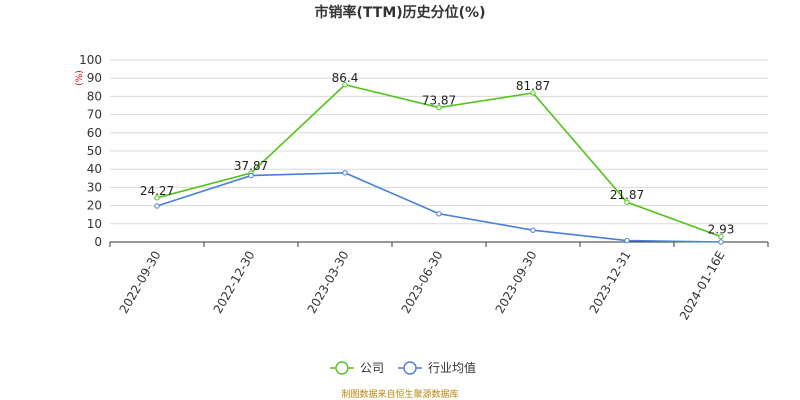 This screenshot has width=800, height=400. I want to click on x-tick-label: 2022-09-30, so click(140, 282).